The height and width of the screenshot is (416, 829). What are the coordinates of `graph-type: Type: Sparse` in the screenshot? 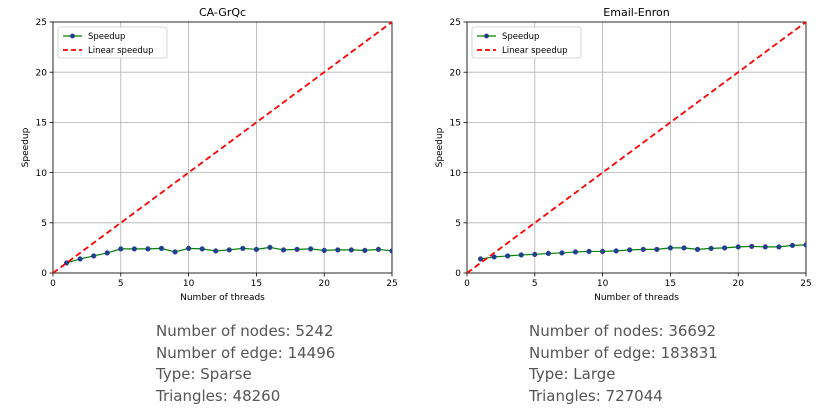 It's located at (204, 374).